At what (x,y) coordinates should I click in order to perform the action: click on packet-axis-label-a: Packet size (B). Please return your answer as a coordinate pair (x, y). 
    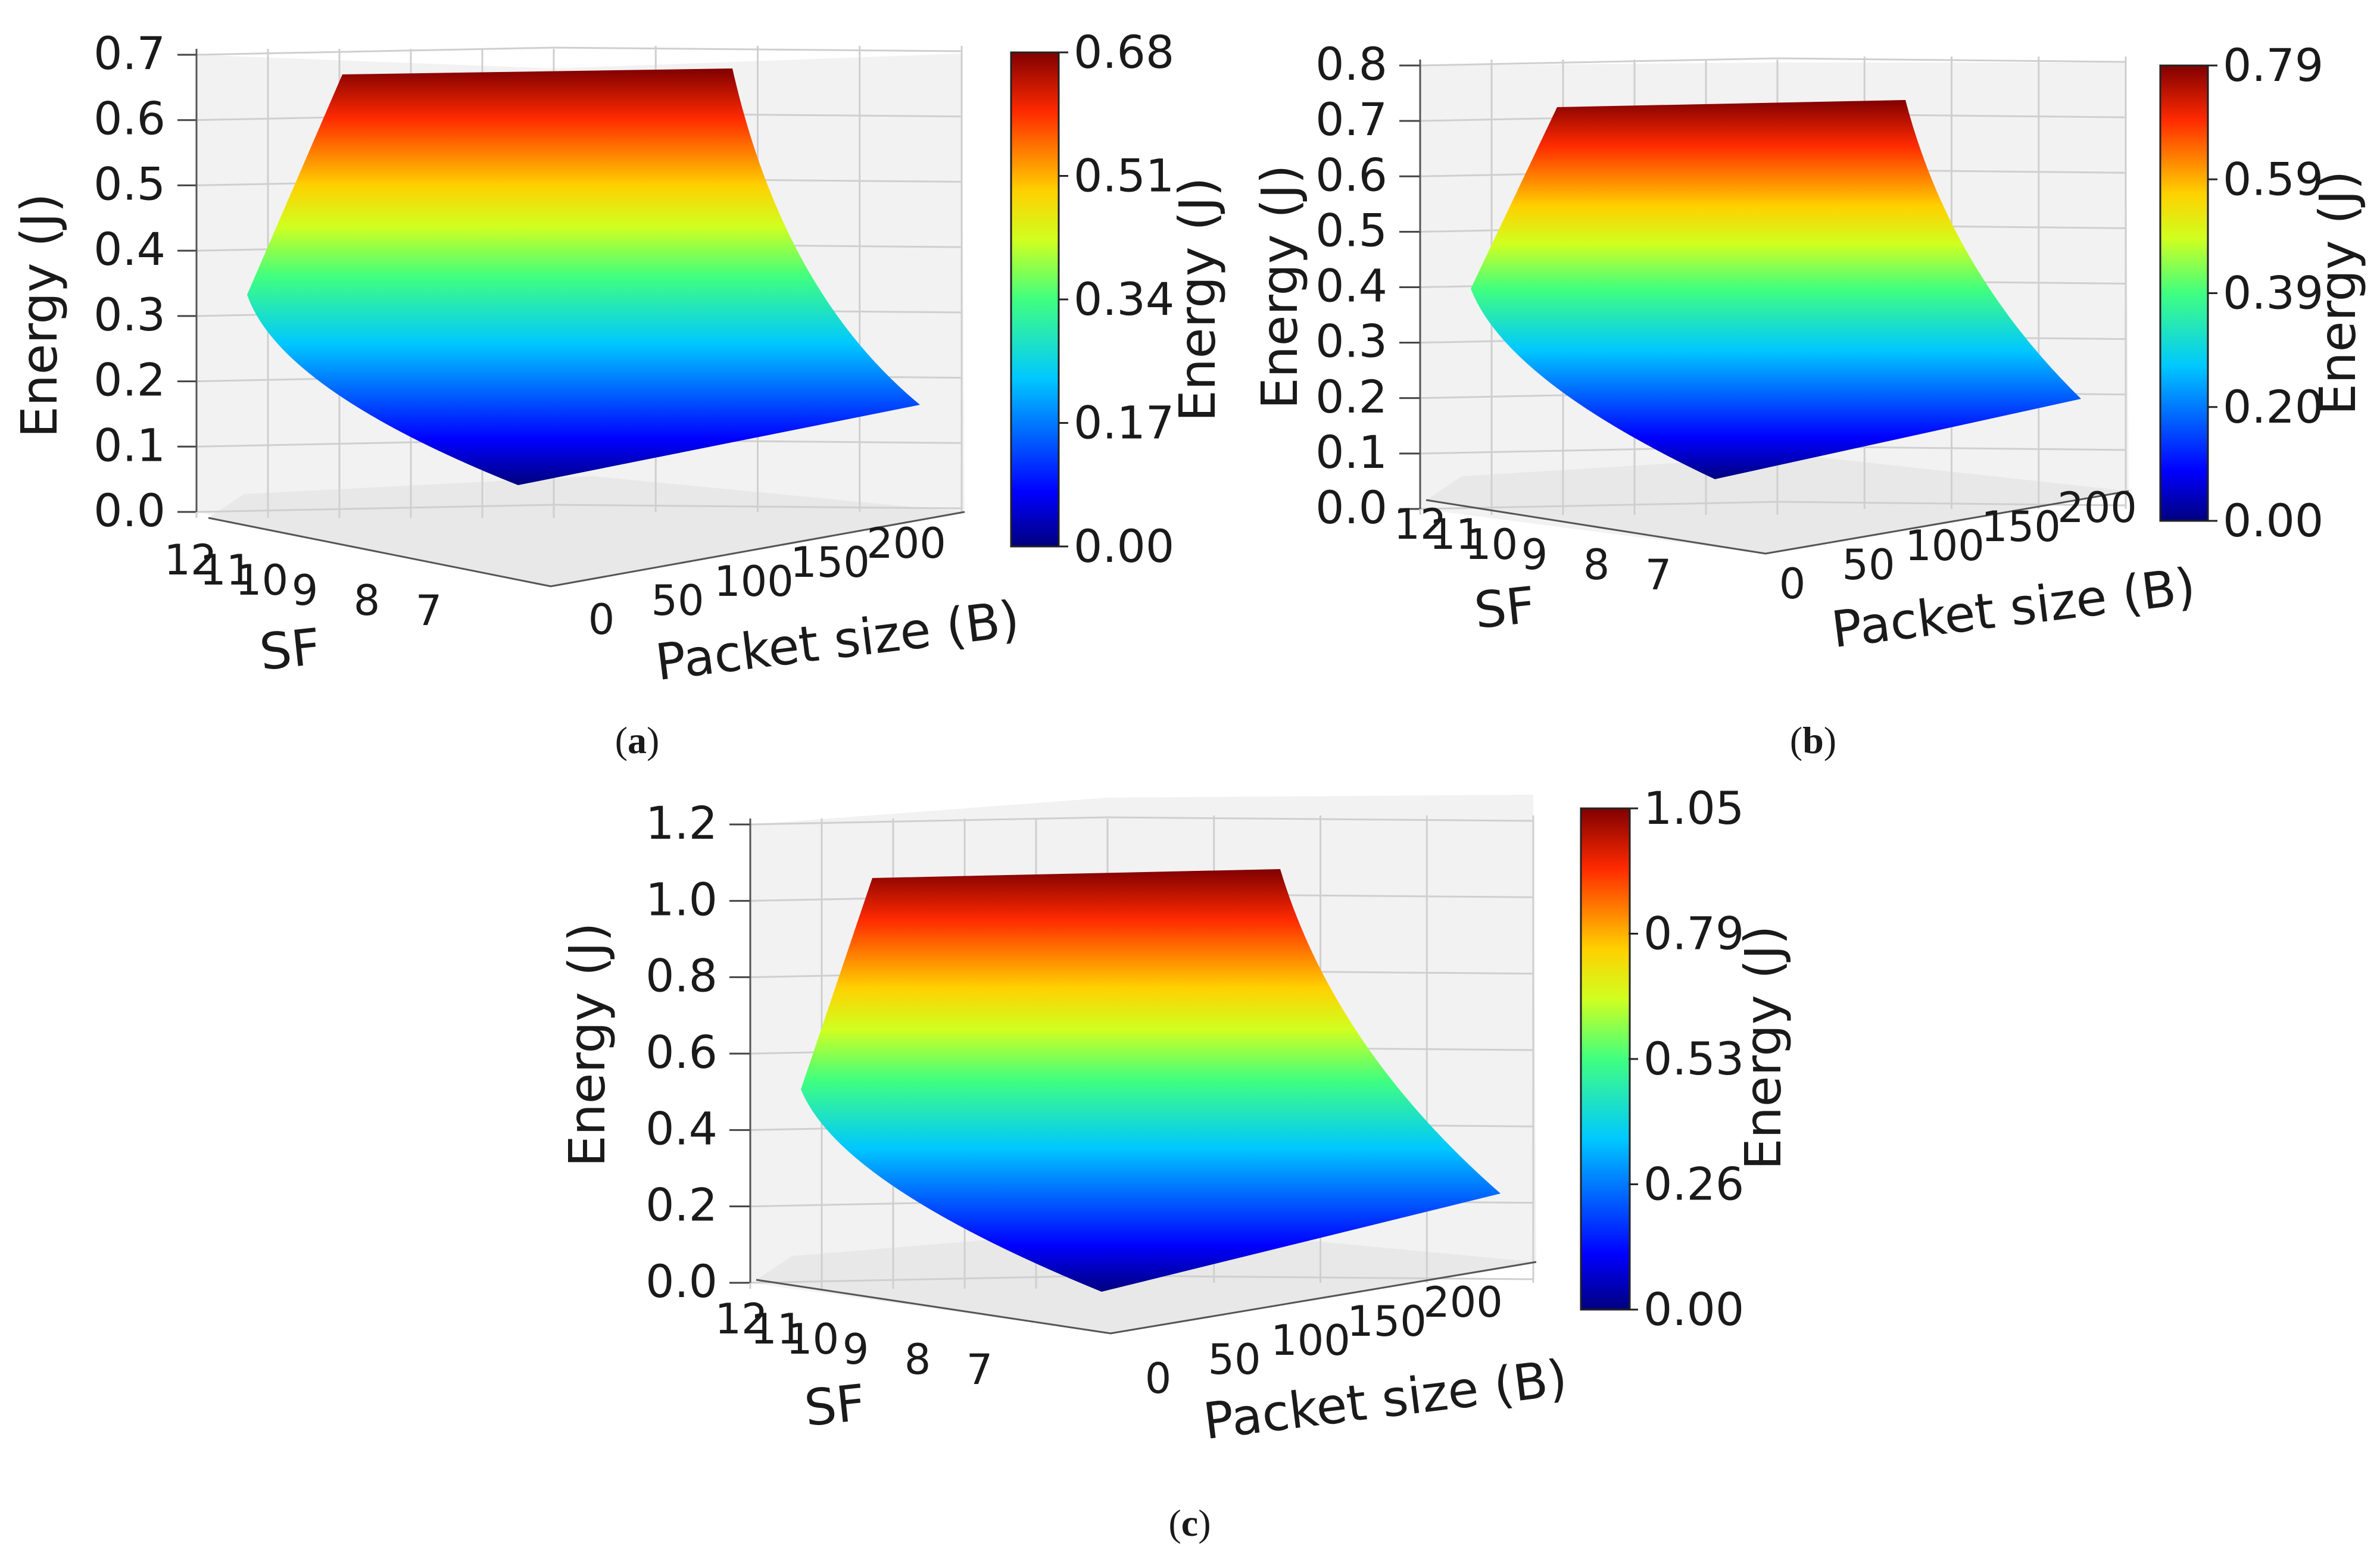
    Looking at the image, I should click on (838, 640).